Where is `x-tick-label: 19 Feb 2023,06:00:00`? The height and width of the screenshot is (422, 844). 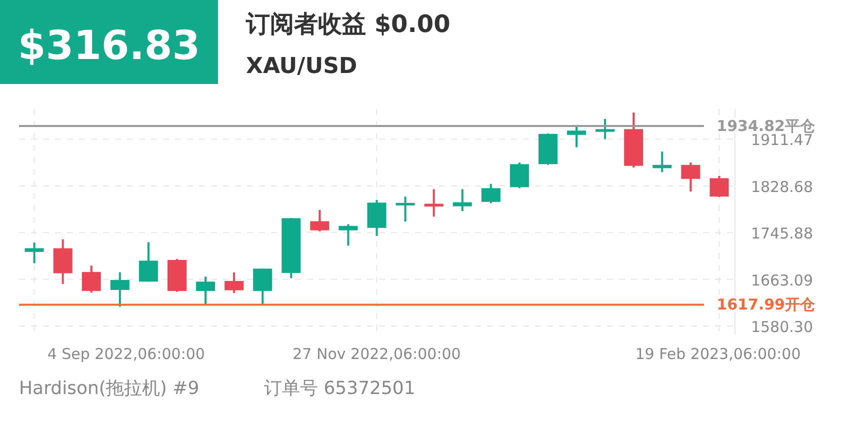 x-tick-label: 19 Feb 2023,06:00:00 is located at coordinates (718, 354).